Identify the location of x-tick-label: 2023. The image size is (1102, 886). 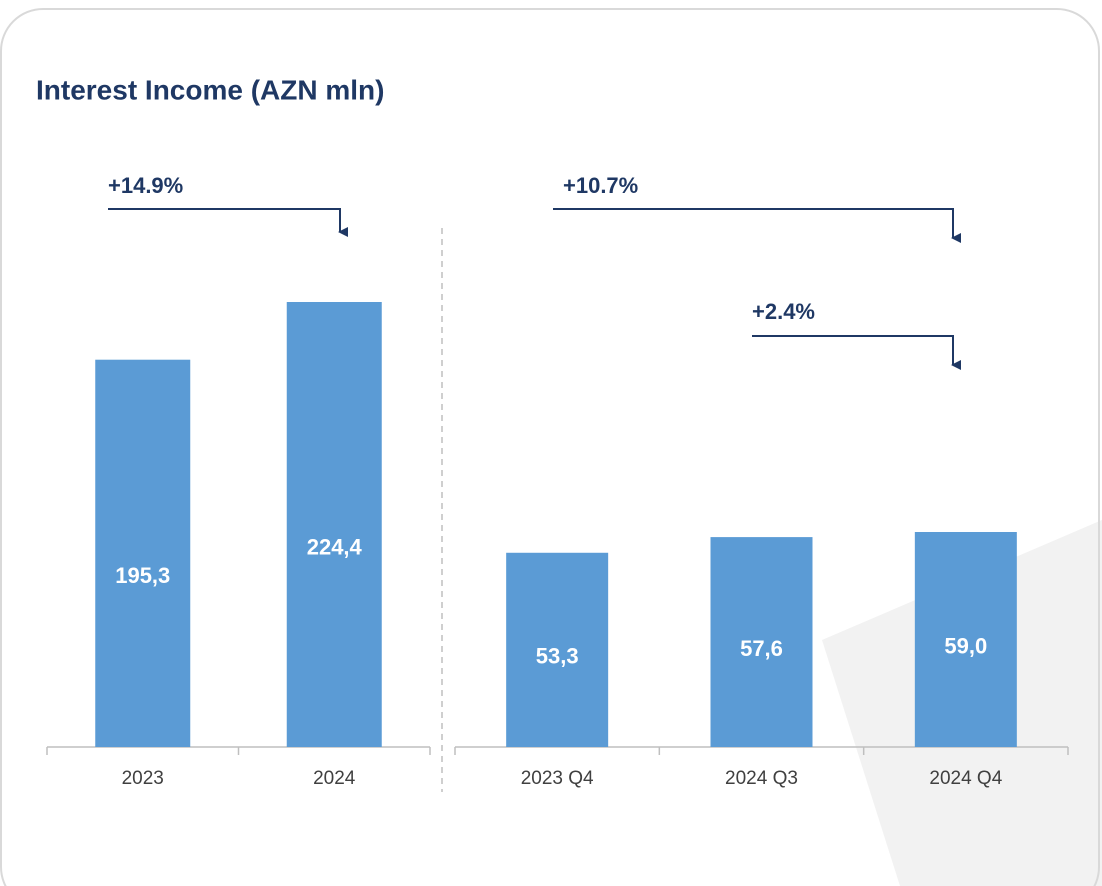
(143, 778).